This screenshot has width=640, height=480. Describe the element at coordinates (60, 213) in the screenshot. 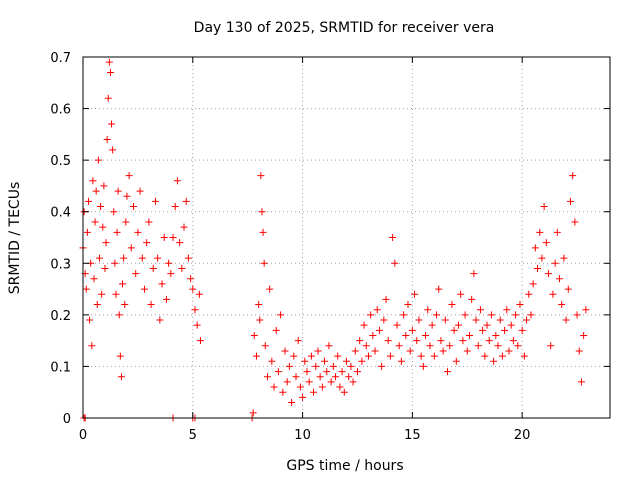

I see `y-tick-label: 0.4` at that location.